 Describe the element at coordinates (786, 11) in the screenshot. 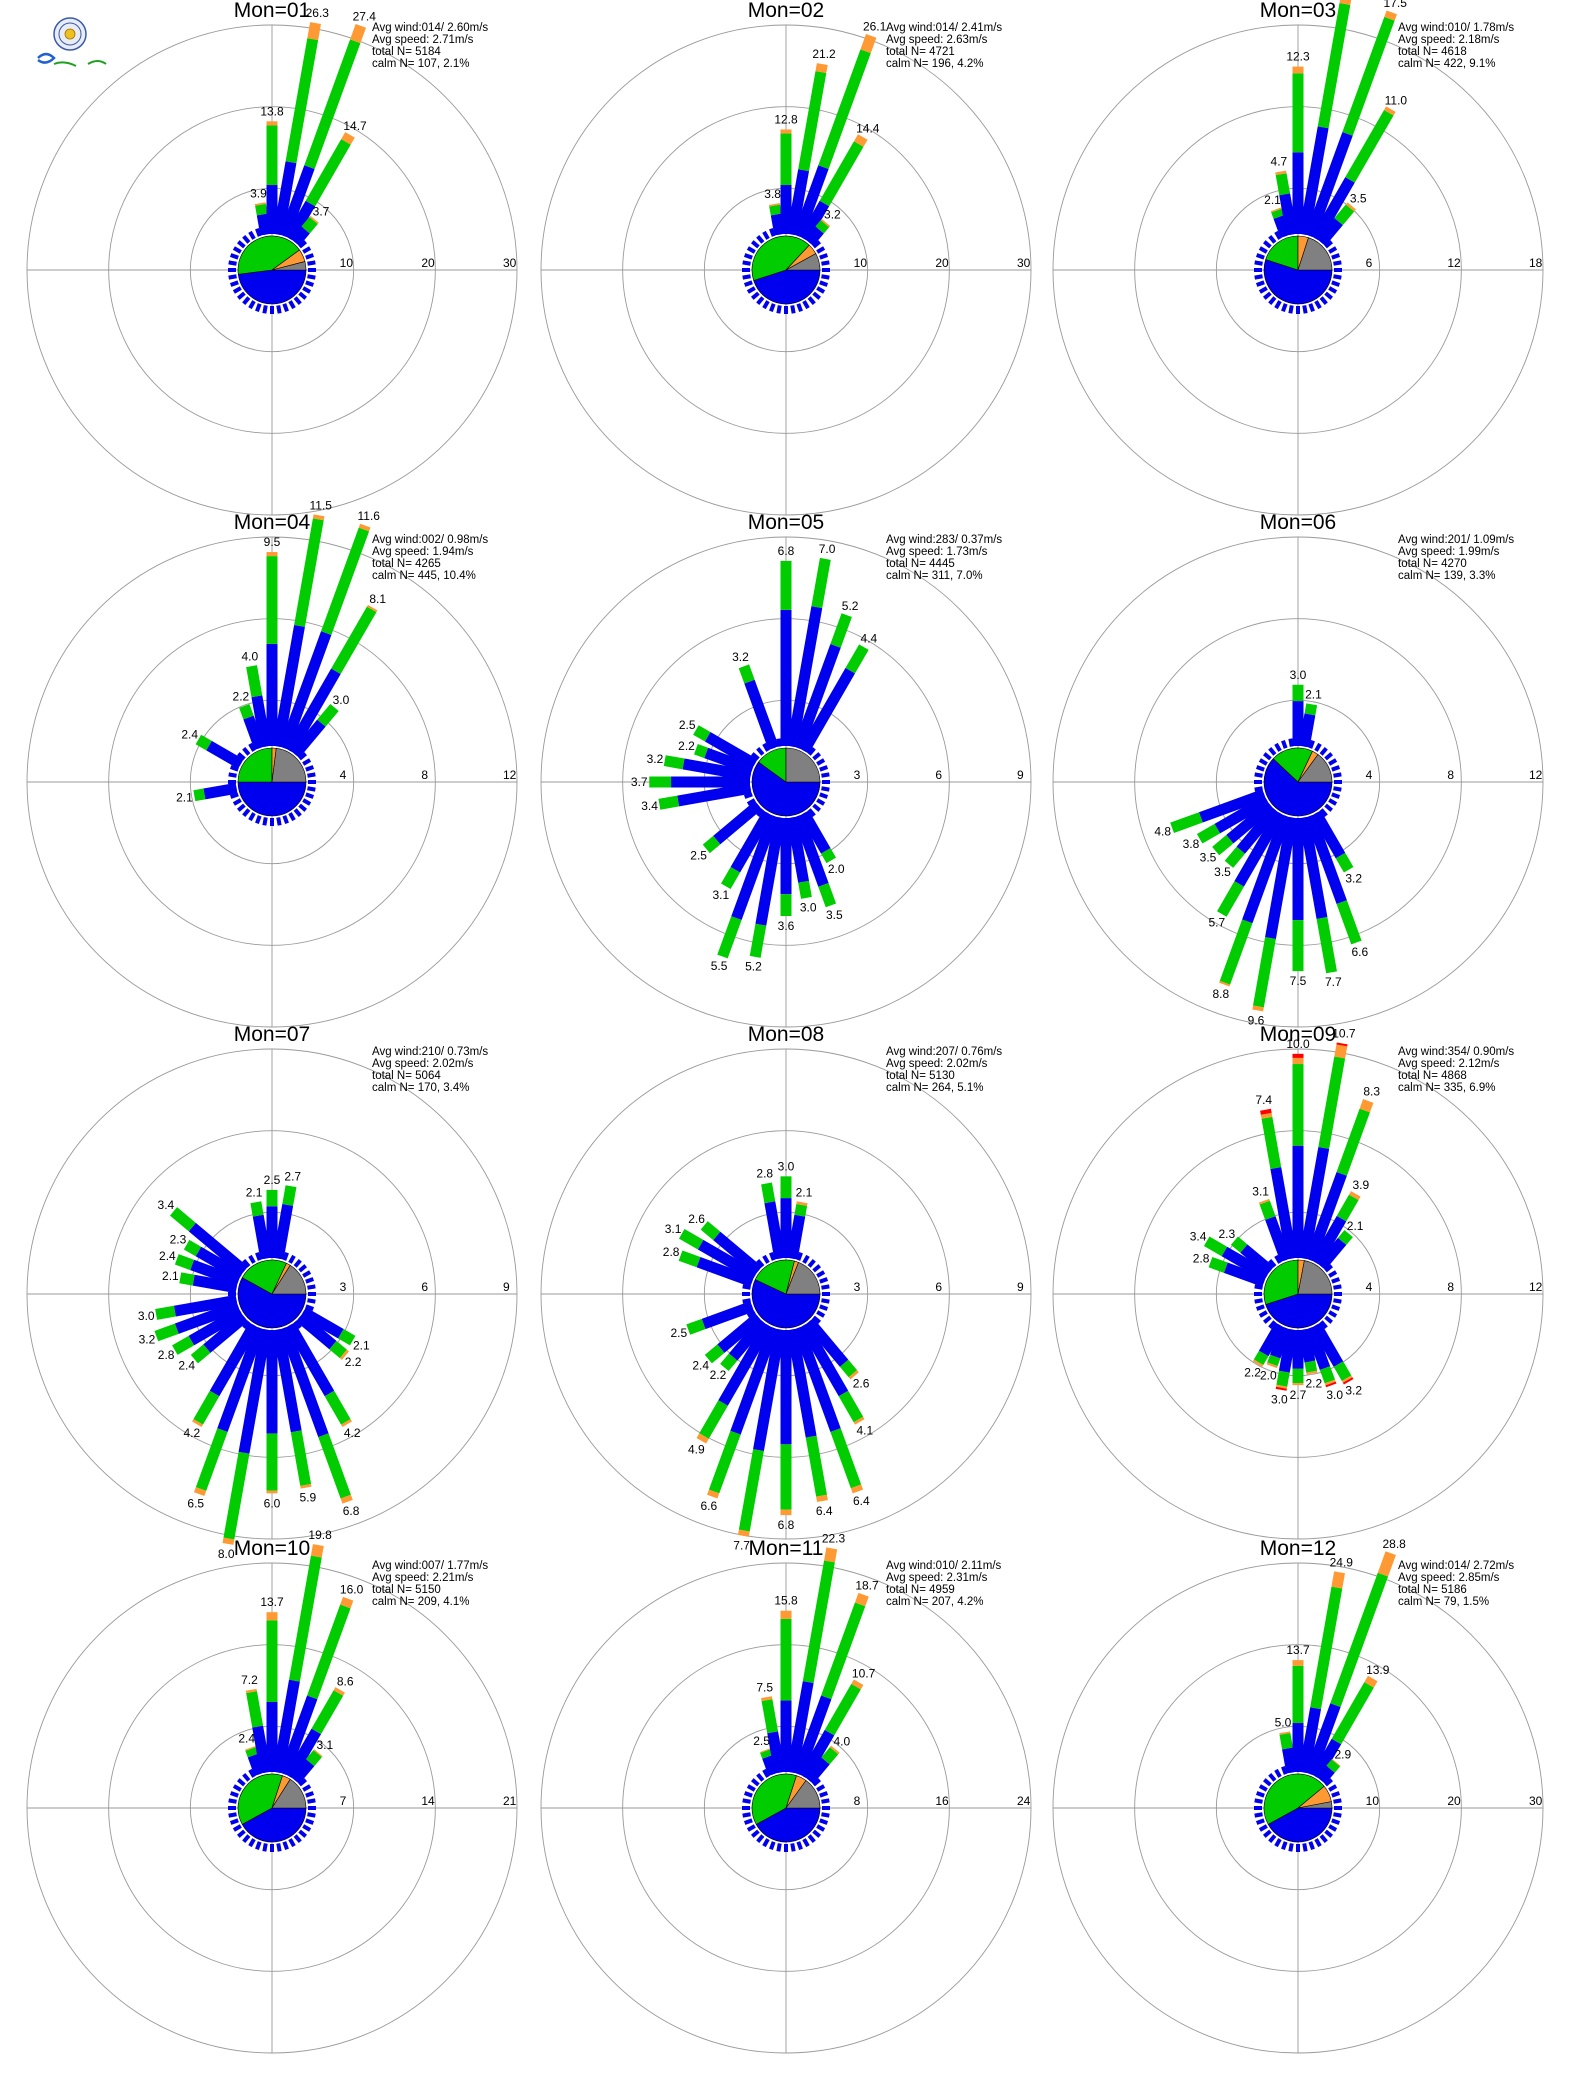

I see `panel-title: Mon=02` at that location.